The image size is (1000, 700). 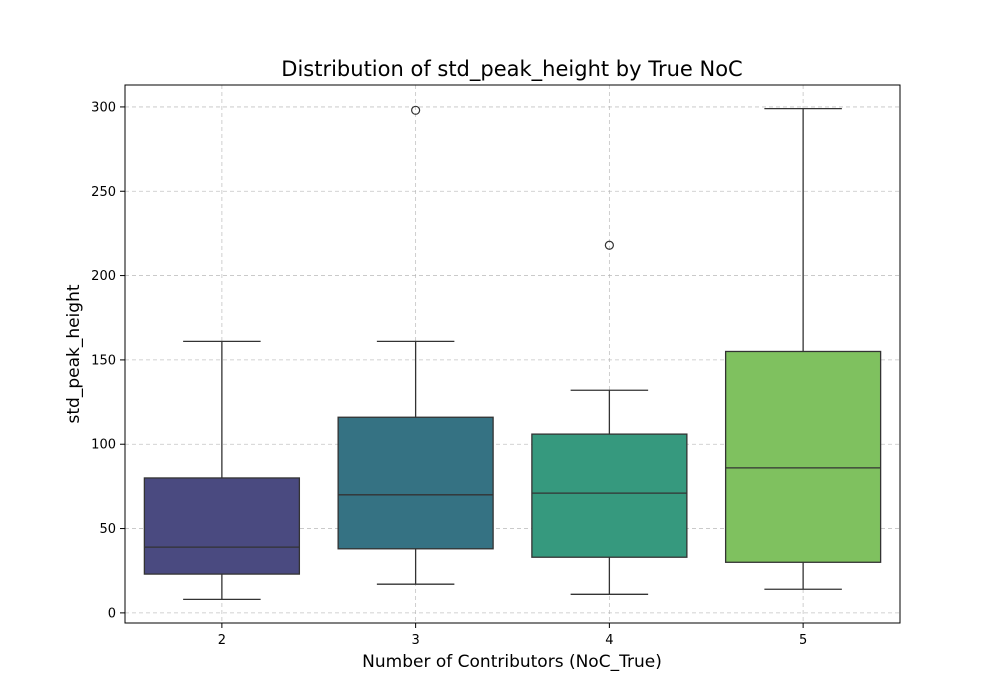 What do you see at coordinates (803, 640) in the screenshot?
I see `x-tick-label: 5` at bounding box center [803, 640].